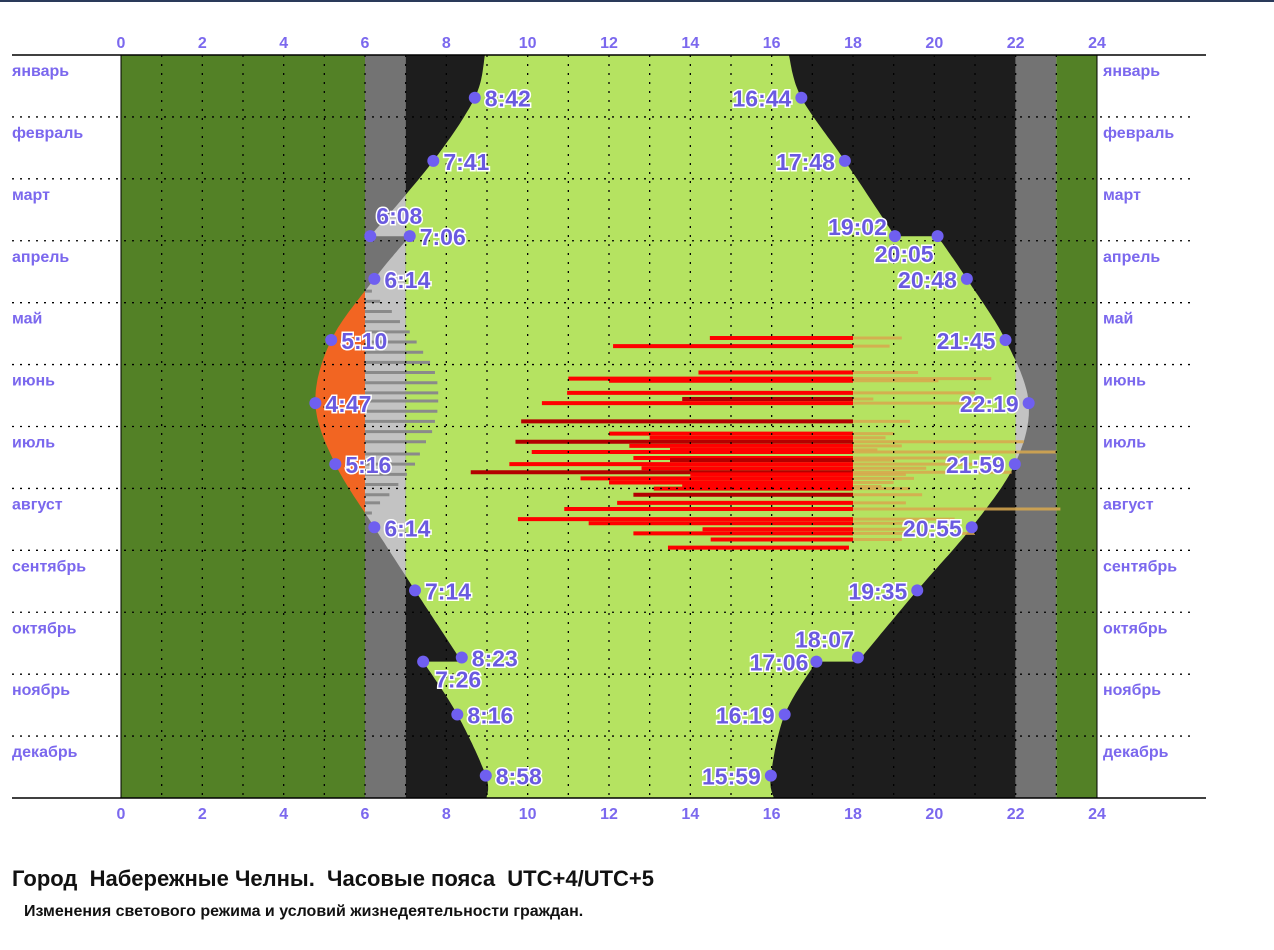  What do you see at coordinates (121, 43) in the screenshot?
I see `top-tick-label: 0` at bounding box center [121, 43].